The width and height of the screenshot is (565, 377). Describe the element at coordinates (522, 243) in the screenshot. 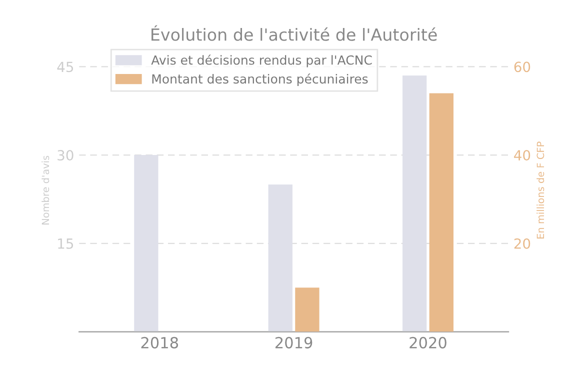

I see `y2-tick-label: 20` at that location.